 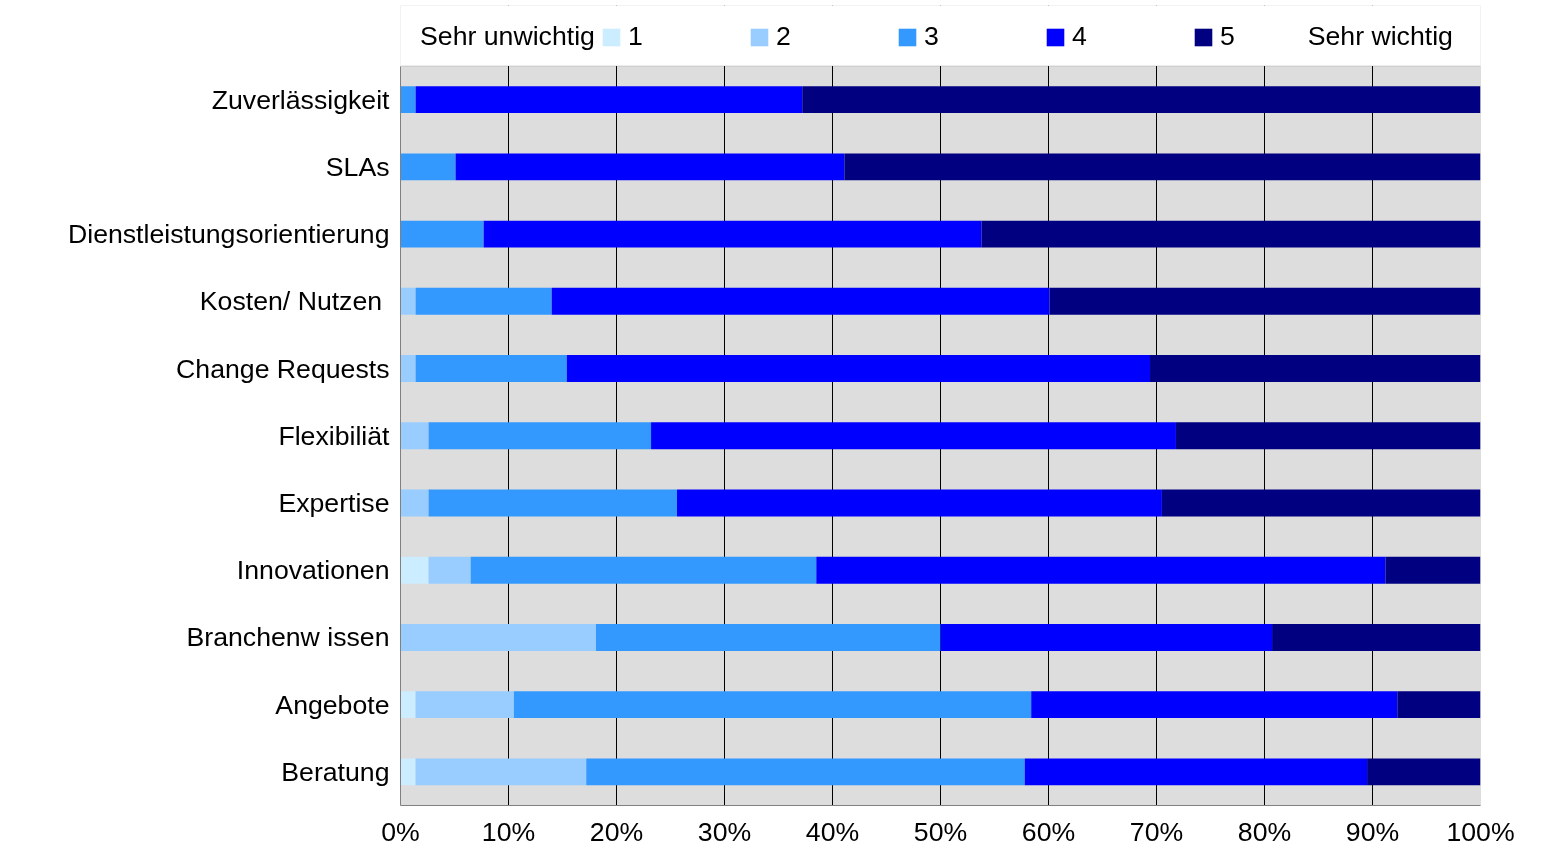 I want to click on y-tick-label: Kosten/ Nutzen, so click(x=291, y=301).